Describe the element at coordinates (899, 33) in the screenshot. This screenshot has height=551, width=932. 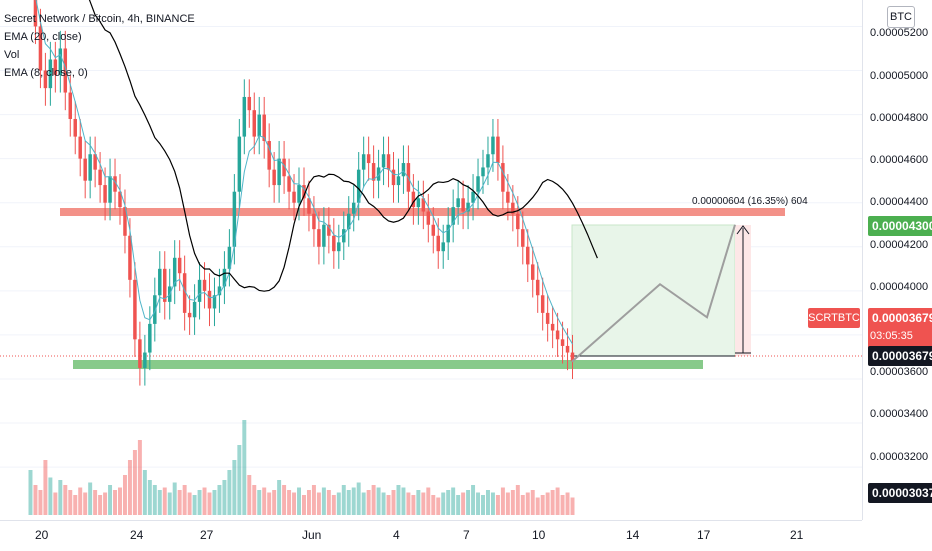
I see `price-tick: 0.00005200` at that location.